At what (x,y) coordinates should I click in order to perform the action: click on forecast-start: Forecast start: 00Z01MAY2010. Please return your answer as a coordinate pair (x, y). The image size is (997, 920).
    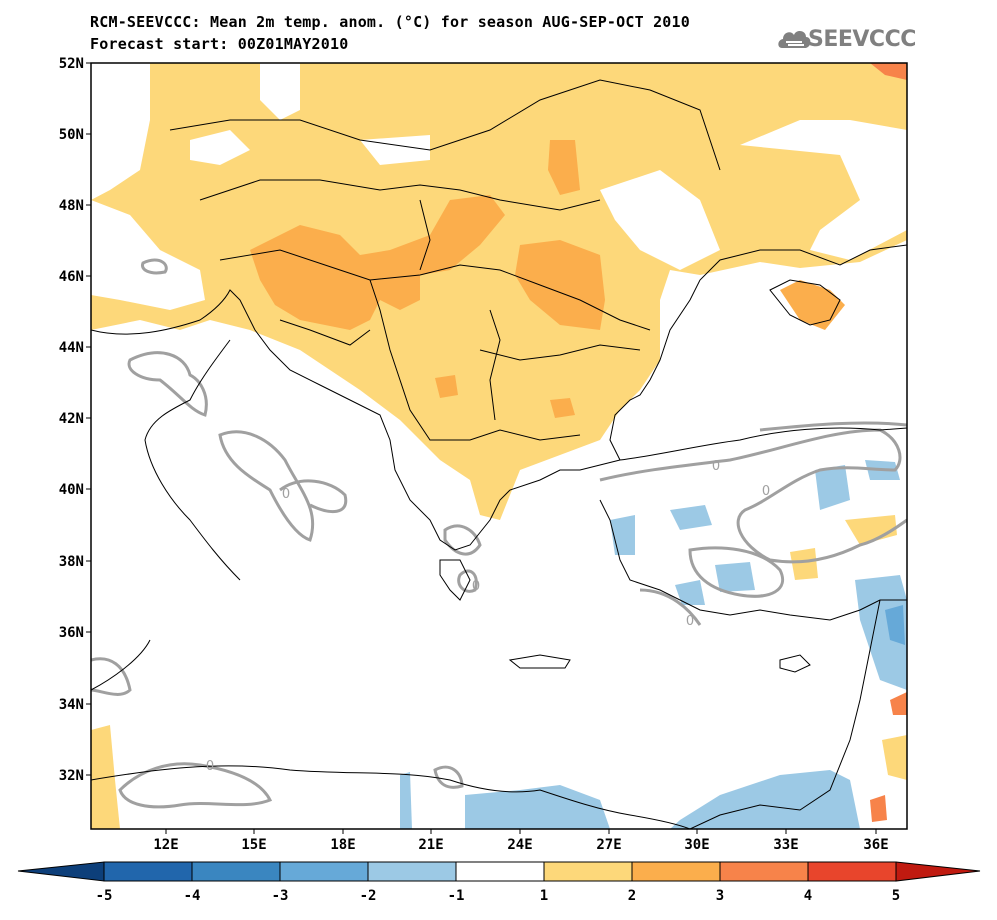
    Looking at the image, I should click on (219, 44).